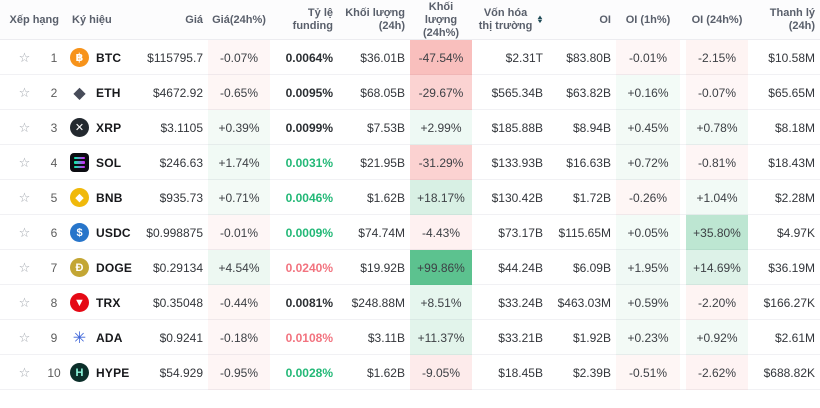  Describe the element at coordinates (441, 302) in the screenshot. I see `volume-change-24h-cell: +8.51%` at that location.